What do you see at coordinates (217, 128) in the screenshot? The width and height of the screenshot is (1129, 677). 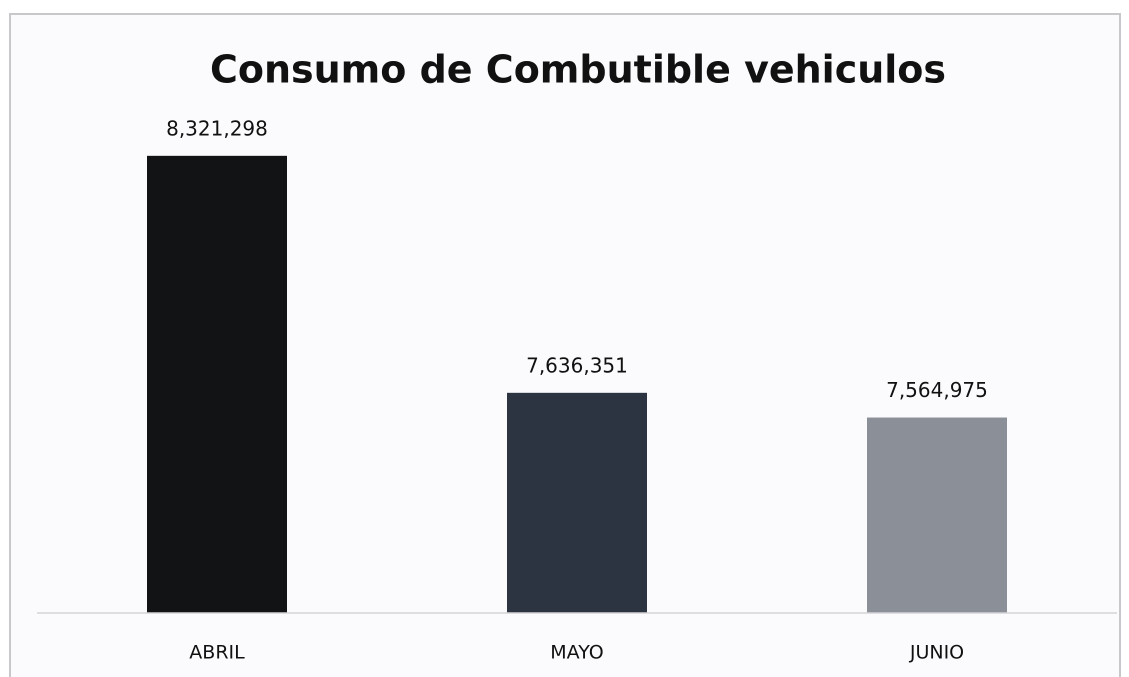 I see `data-label: 8,321,298` at bounding box center [217, 128].